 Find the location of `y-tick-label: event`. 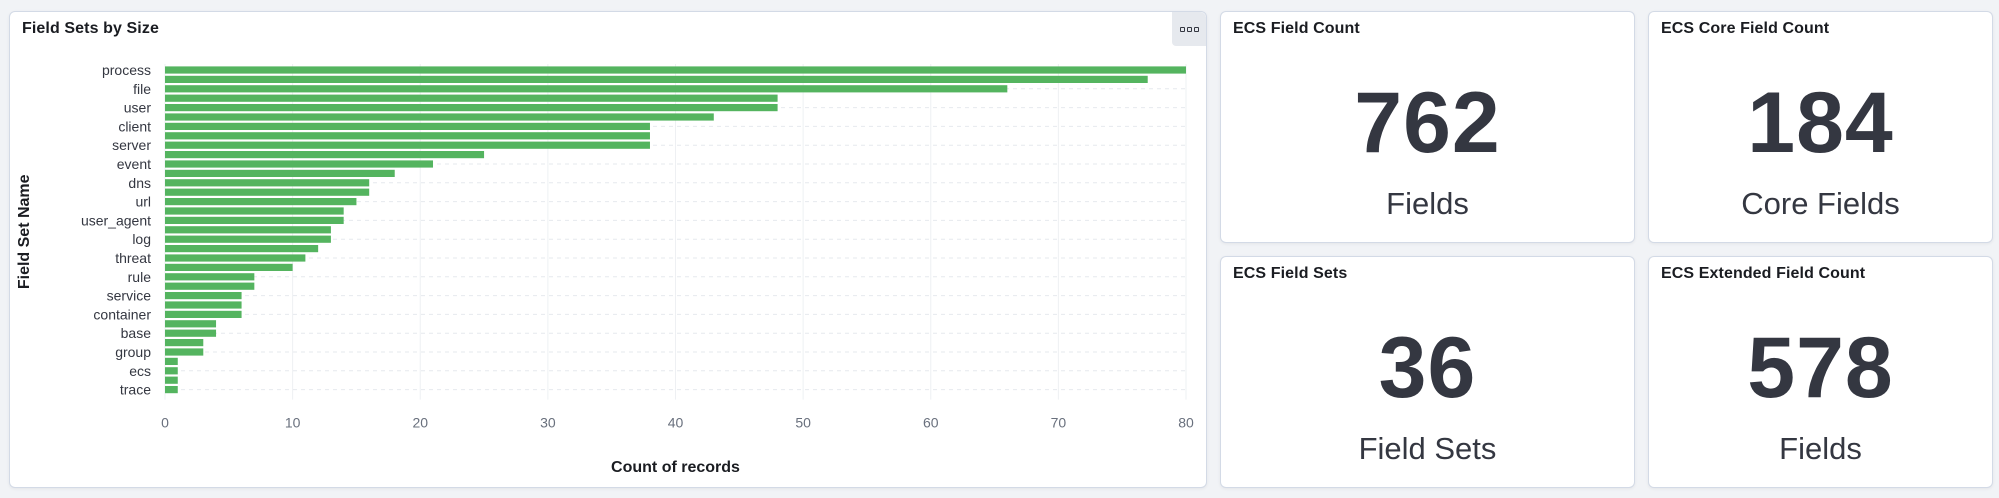

y-tick-label: event is located at coordinates (134, 164).